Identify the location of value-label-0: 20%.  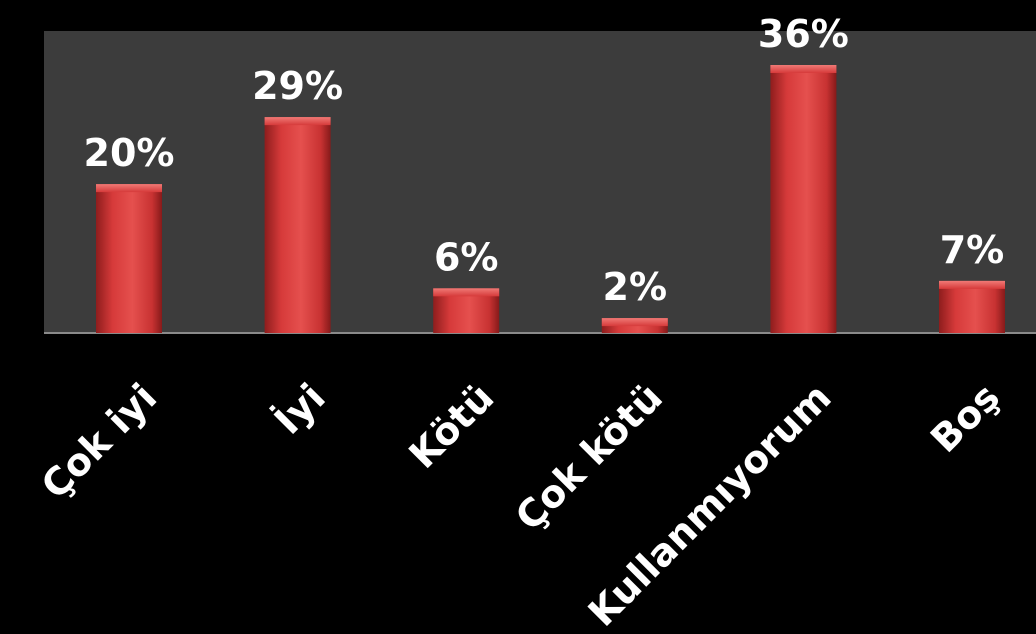
(129, 153).